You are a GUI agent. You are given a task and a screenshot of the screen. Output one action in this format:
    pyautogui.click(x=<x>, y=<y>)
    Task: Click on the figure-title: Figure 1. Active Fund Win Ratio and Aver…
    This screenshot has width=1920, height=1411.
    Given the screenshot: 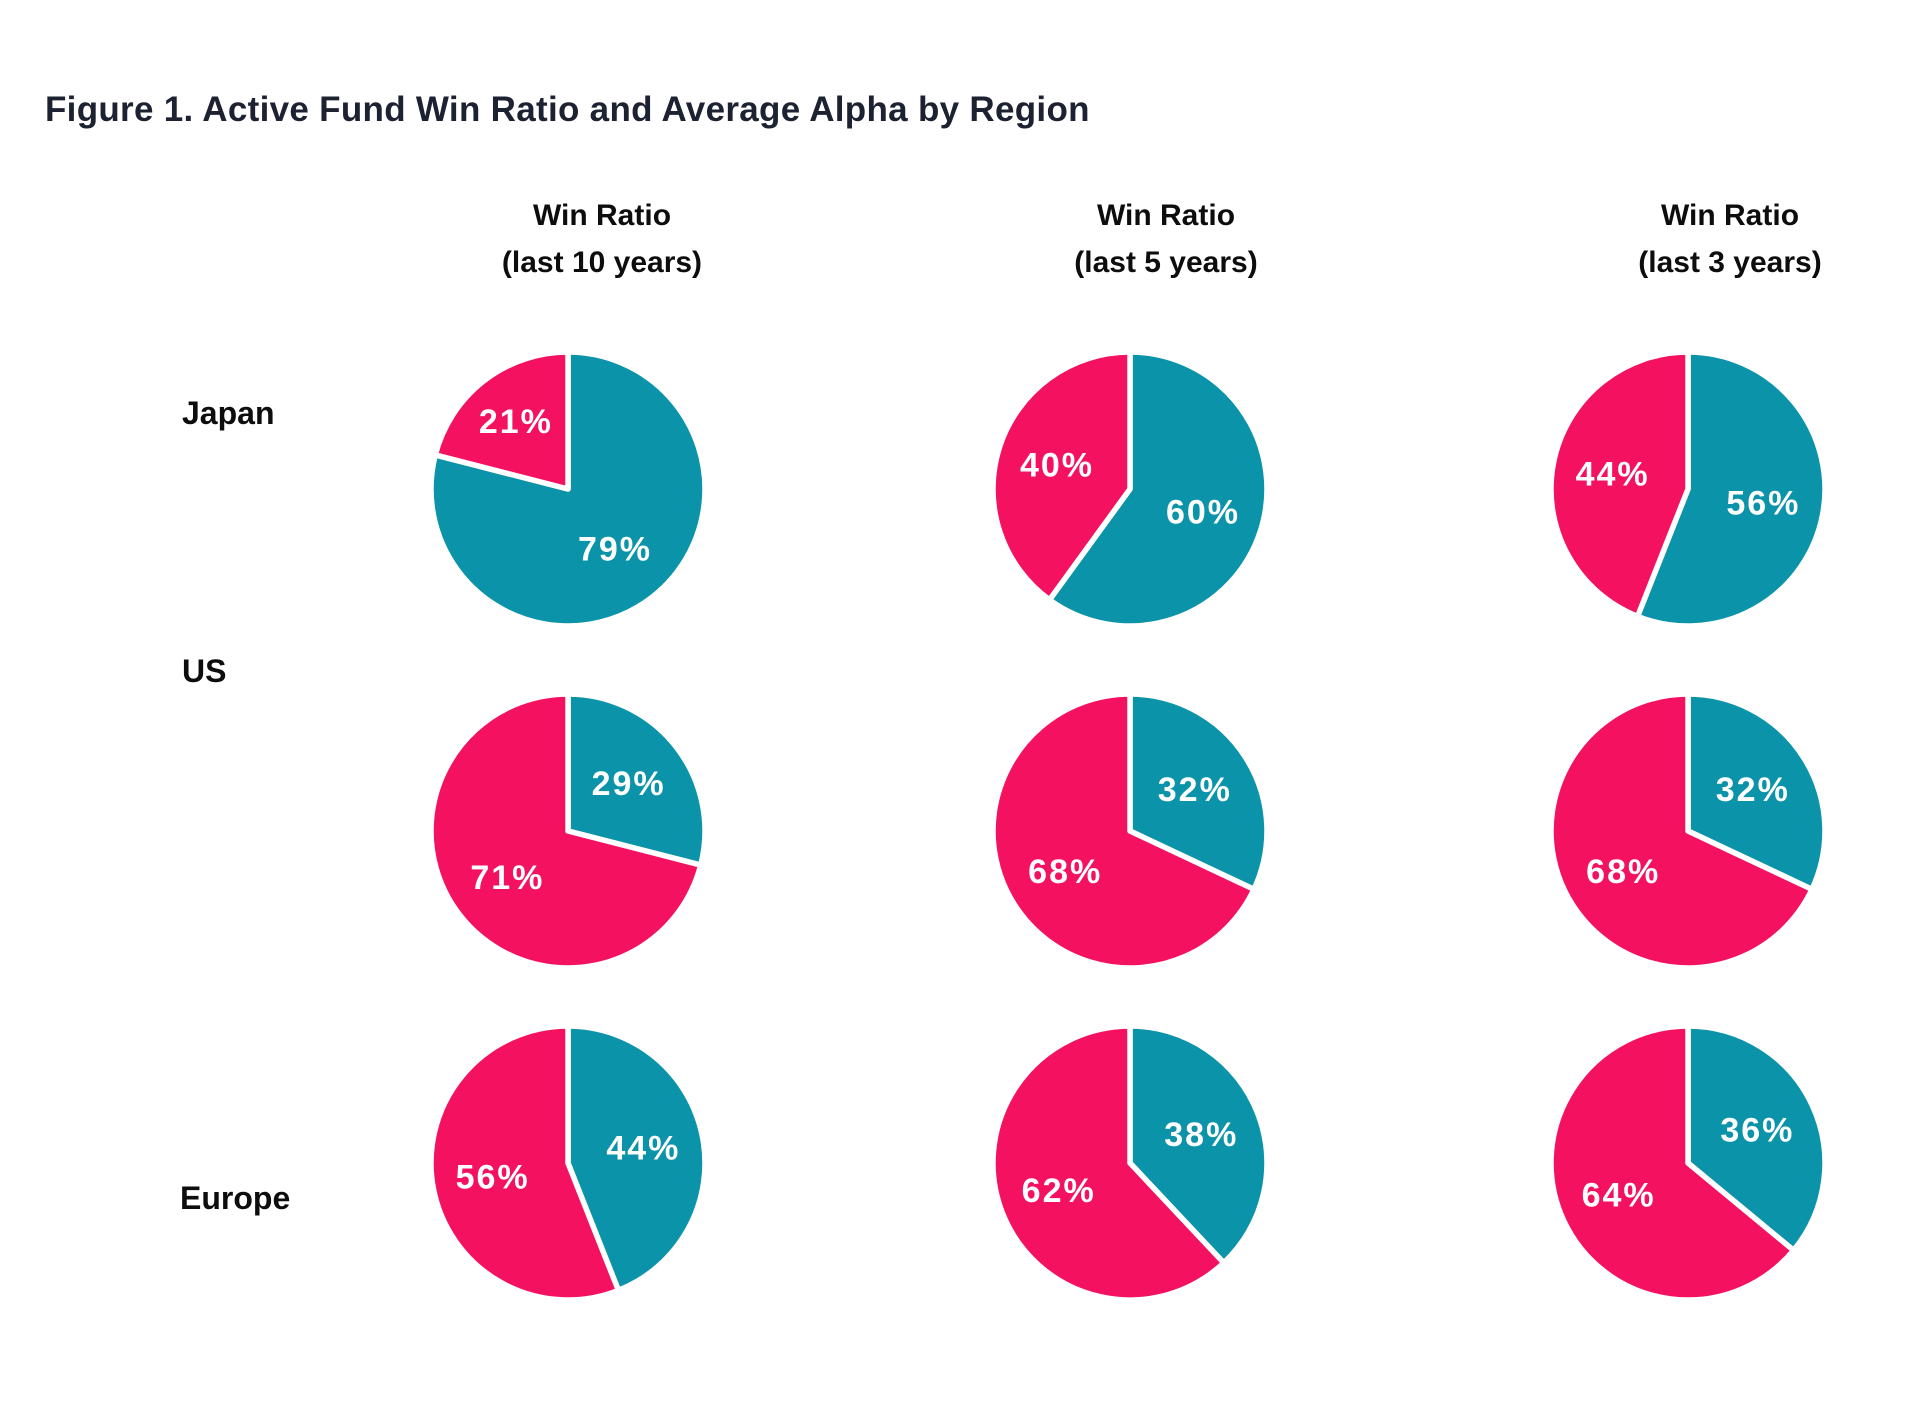 What is the action you would take?
    pyautogui.click(x=567, y=109)
    